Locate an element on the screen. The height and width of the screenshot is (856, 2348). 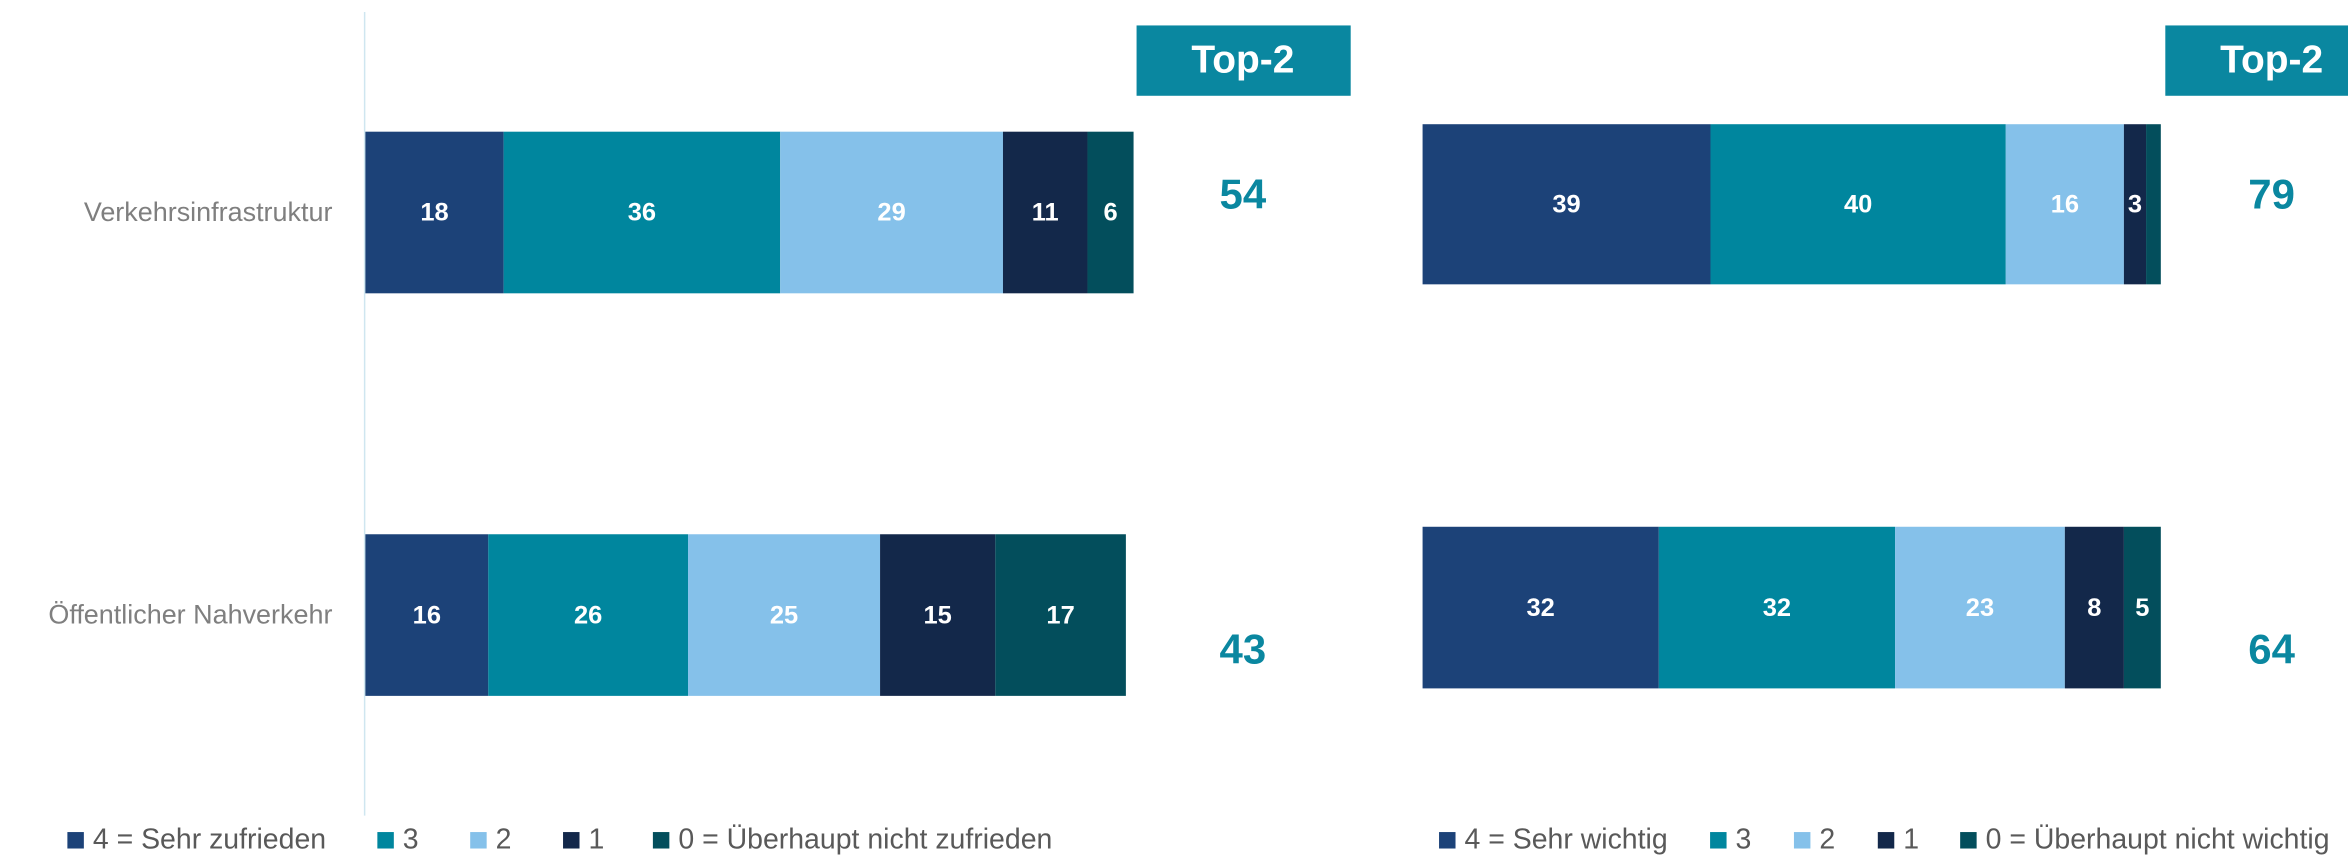
value-label: 26 is located at coordinates (588, 615).